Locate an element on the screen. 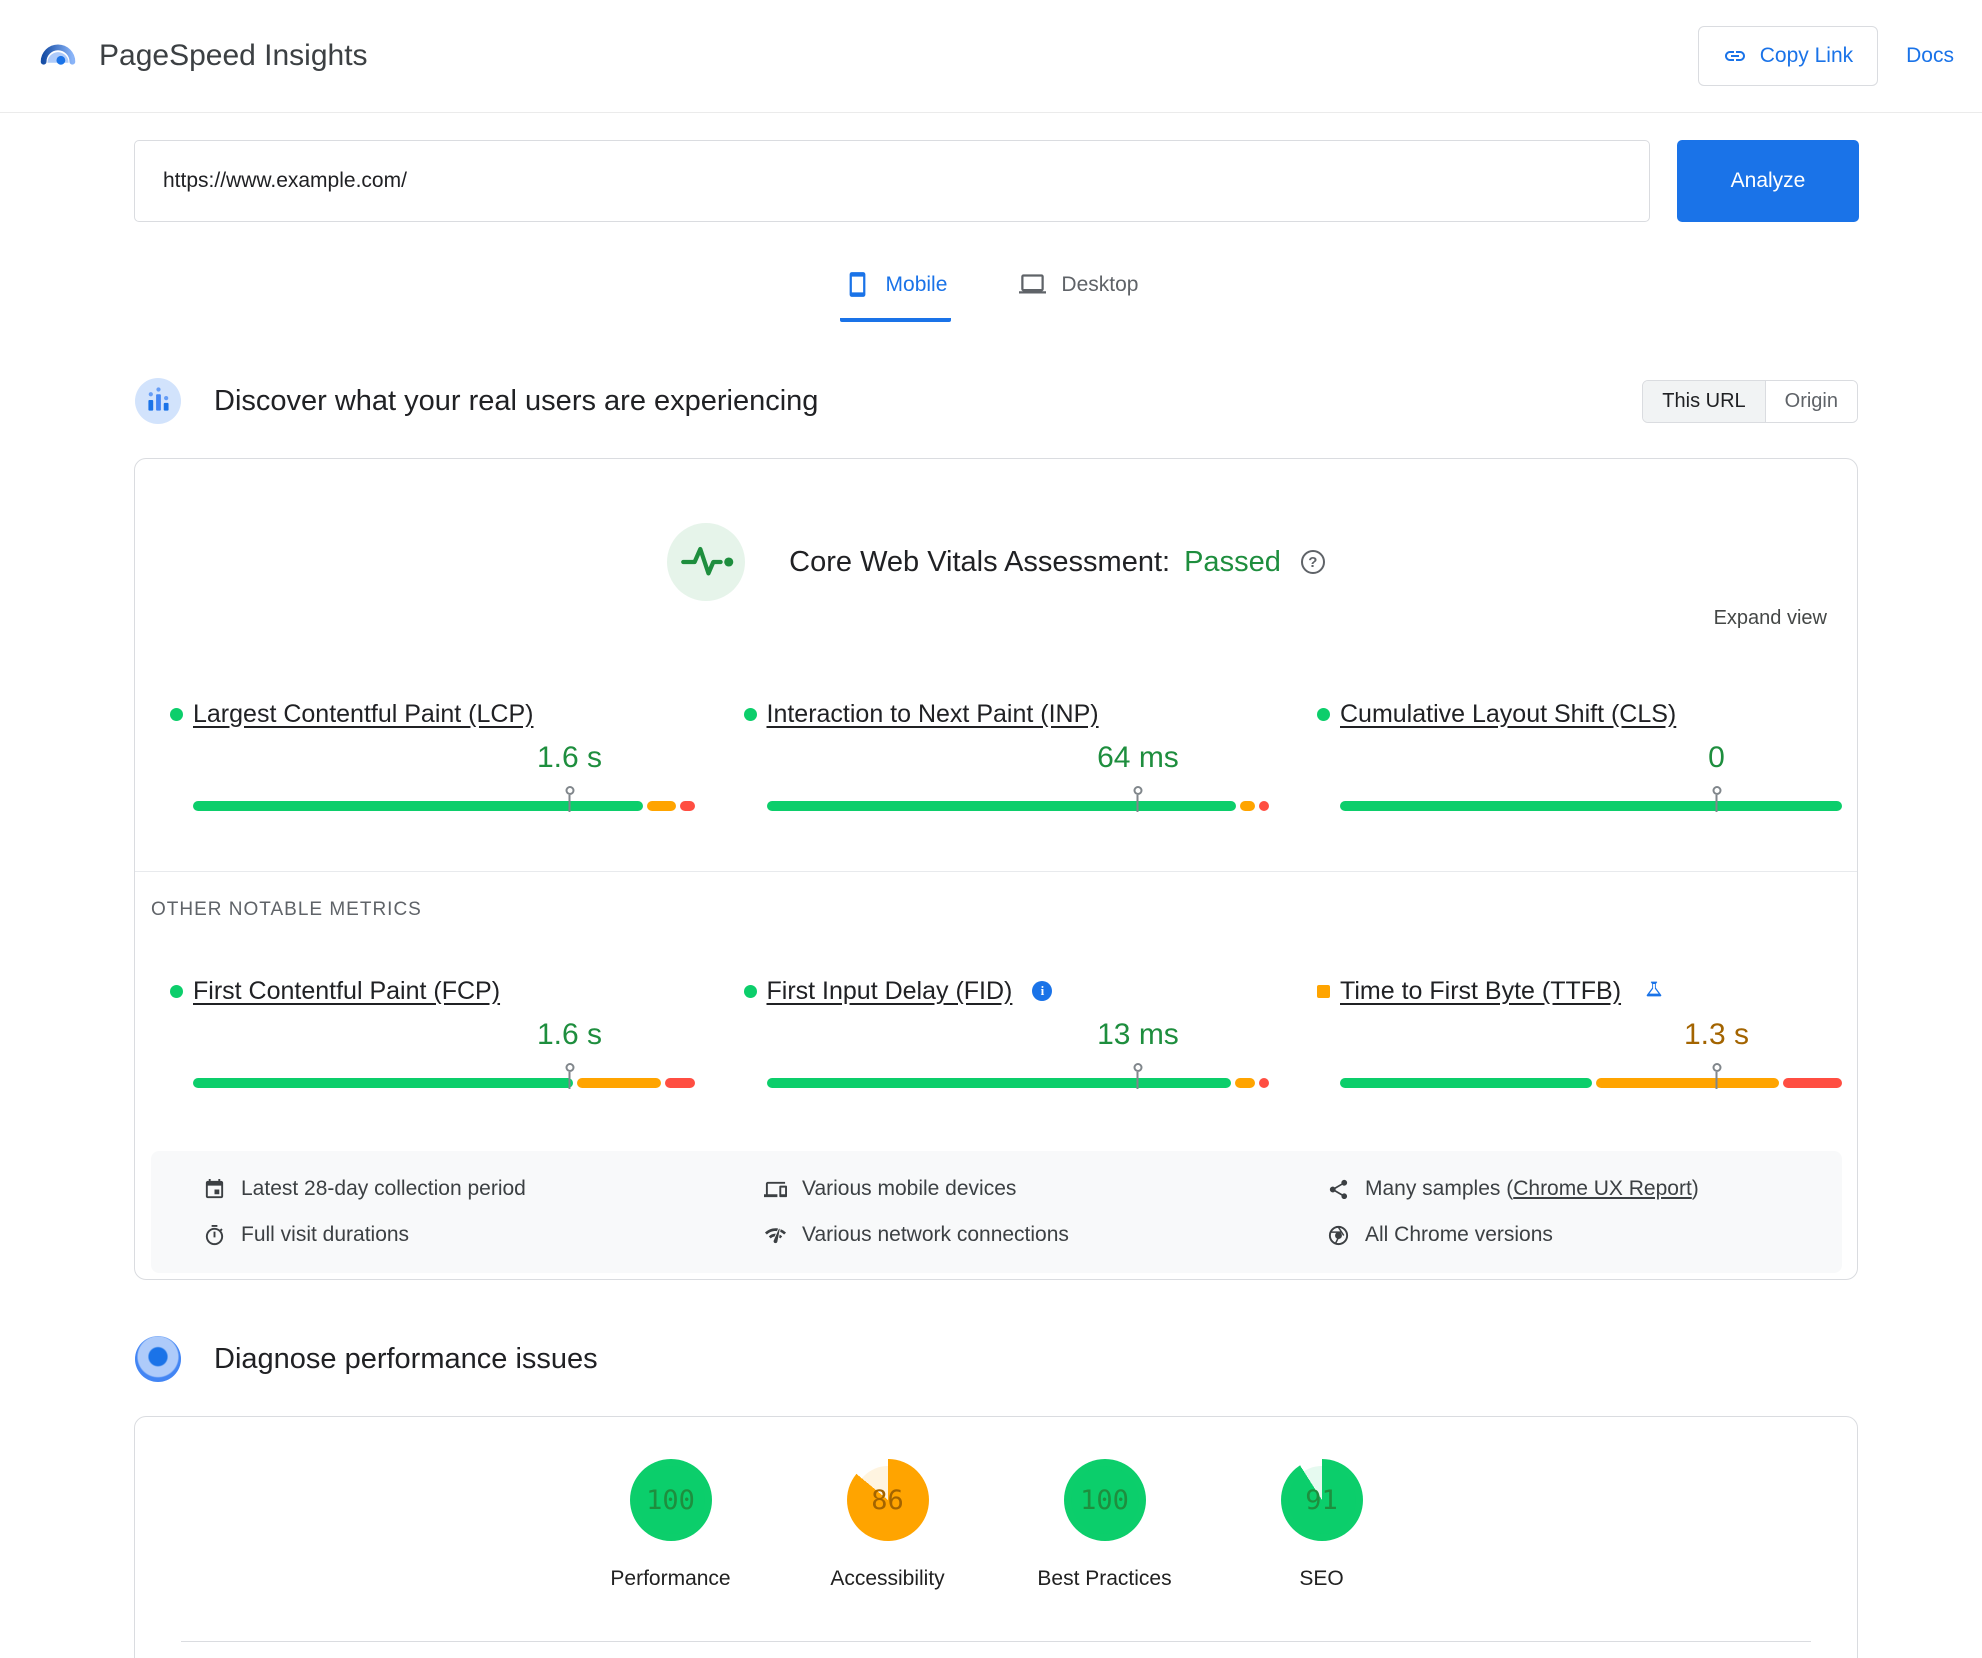  score-seo: 91 SEO is located at coordinates (1322, 1525).